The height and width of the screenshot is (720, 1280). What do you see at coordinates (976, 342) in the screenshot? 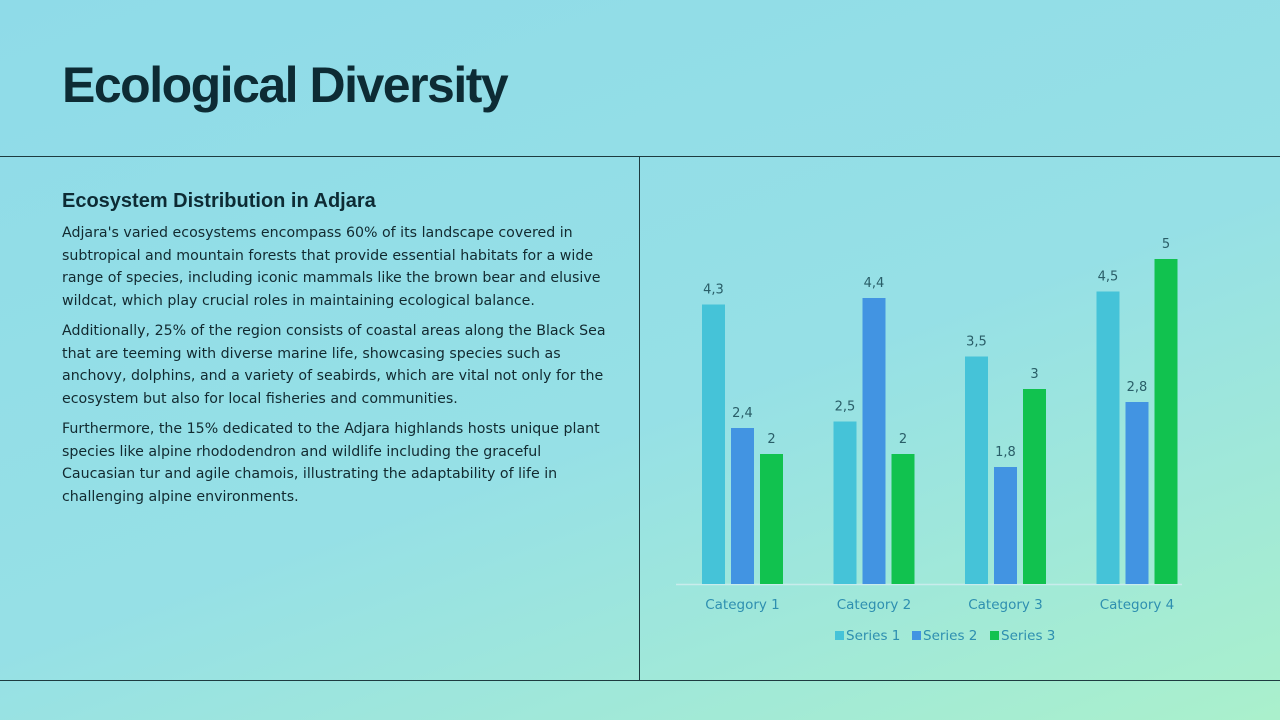
I see `data-label-1-3: 3,5` at bounding box center [976, 342].